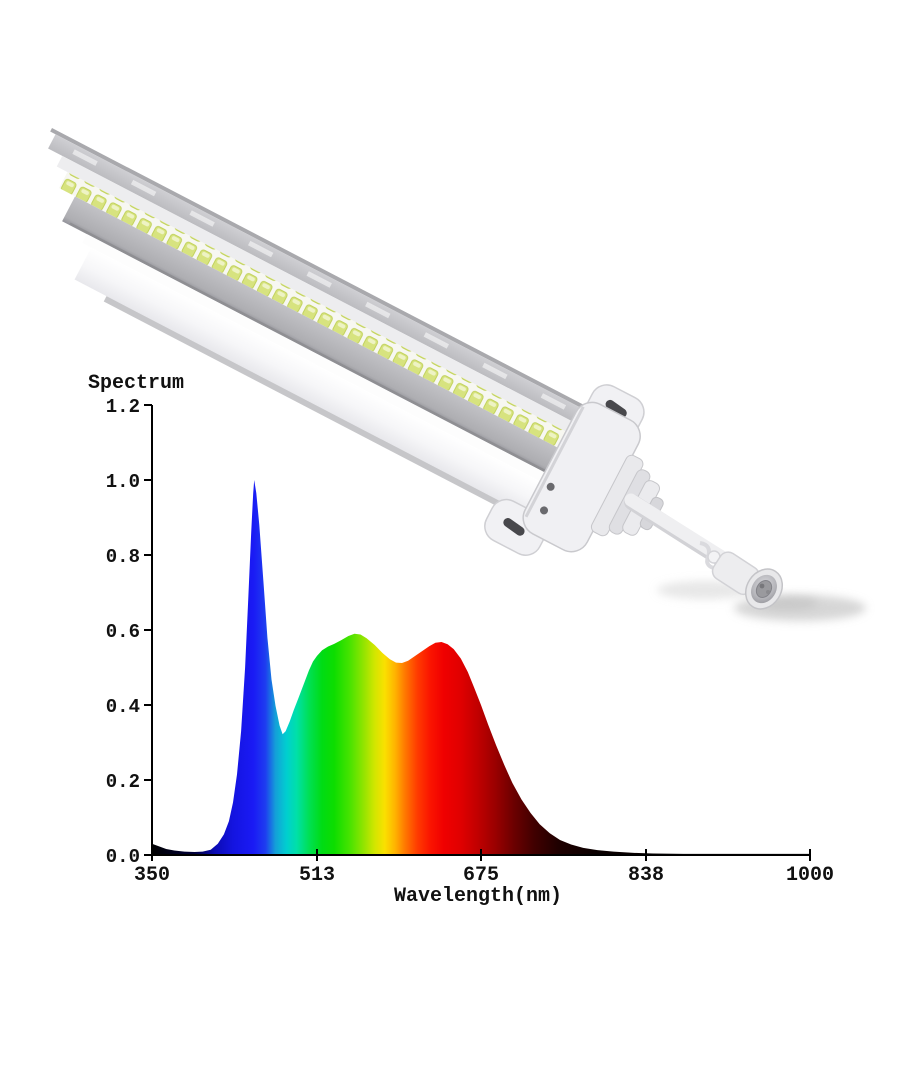 The width and height of the screenshot is (910, 1080). I want to click on ear-slot-bottom, so click(514, 527).